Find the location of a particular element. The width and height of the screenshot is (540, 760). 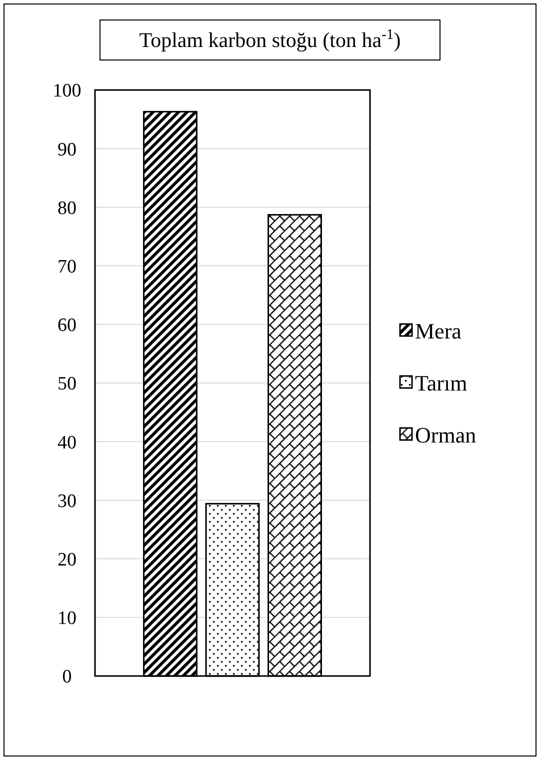

legend-label: Mera is located at coordinates (438, 331).